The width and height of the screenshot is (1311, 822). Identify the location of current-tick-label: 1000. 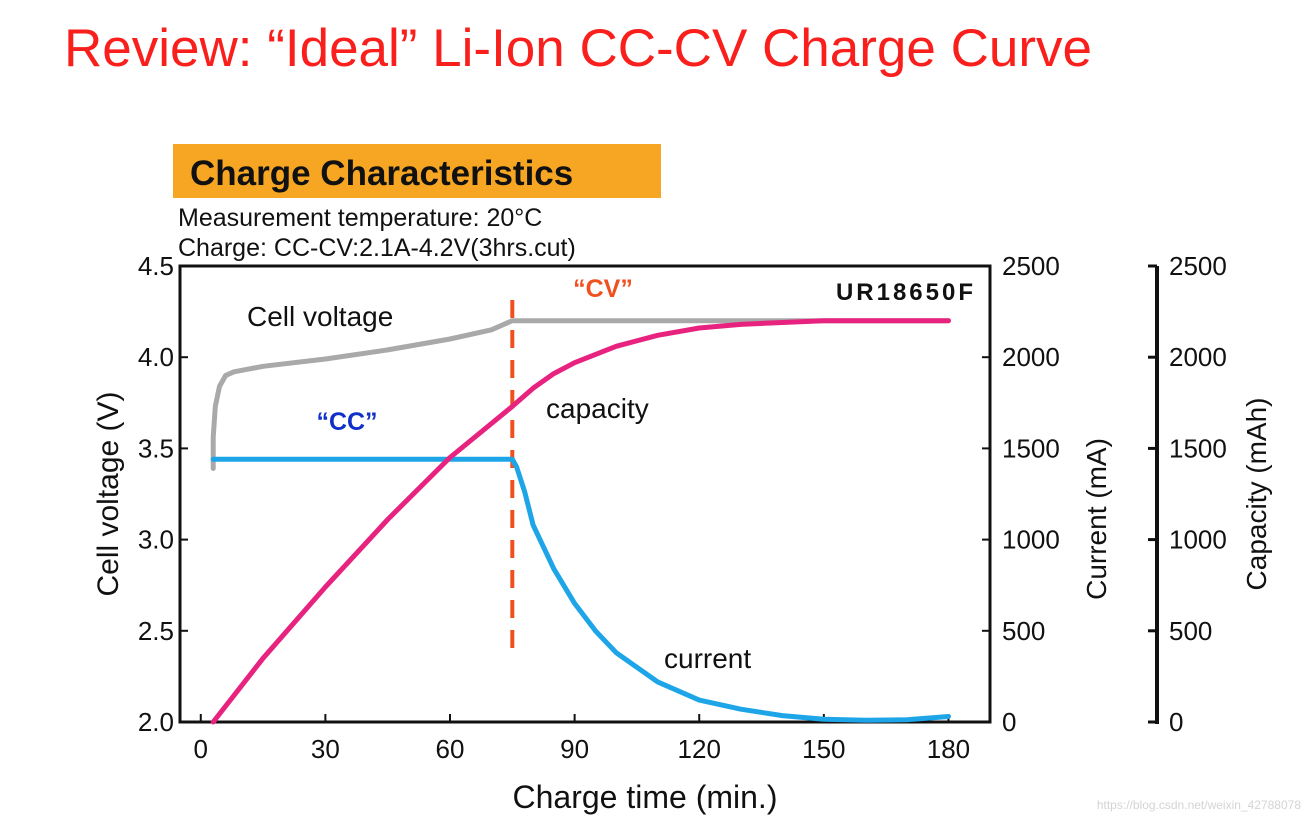
(1031, 540).